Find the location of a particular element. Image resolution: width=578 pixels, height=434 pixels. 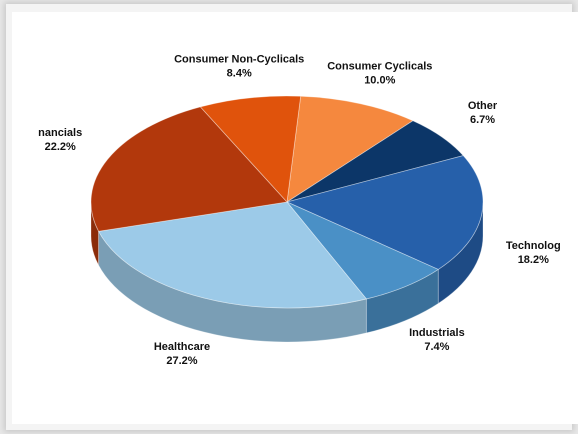

slice-value-other: 6.7% is located at coordinates (482, 120).